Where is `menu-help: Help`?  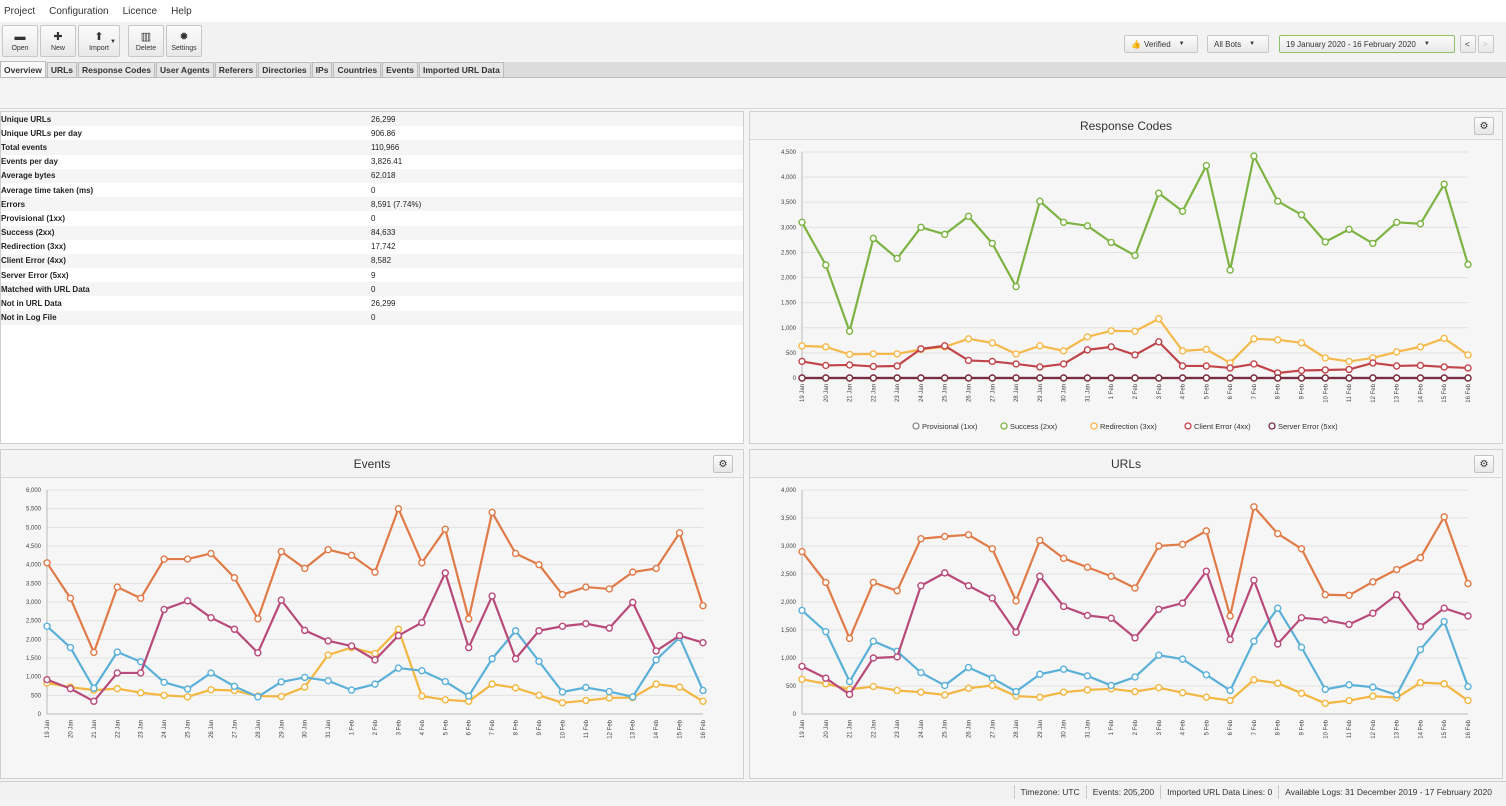
menu-help: Help is located at coordinates (181, 11).